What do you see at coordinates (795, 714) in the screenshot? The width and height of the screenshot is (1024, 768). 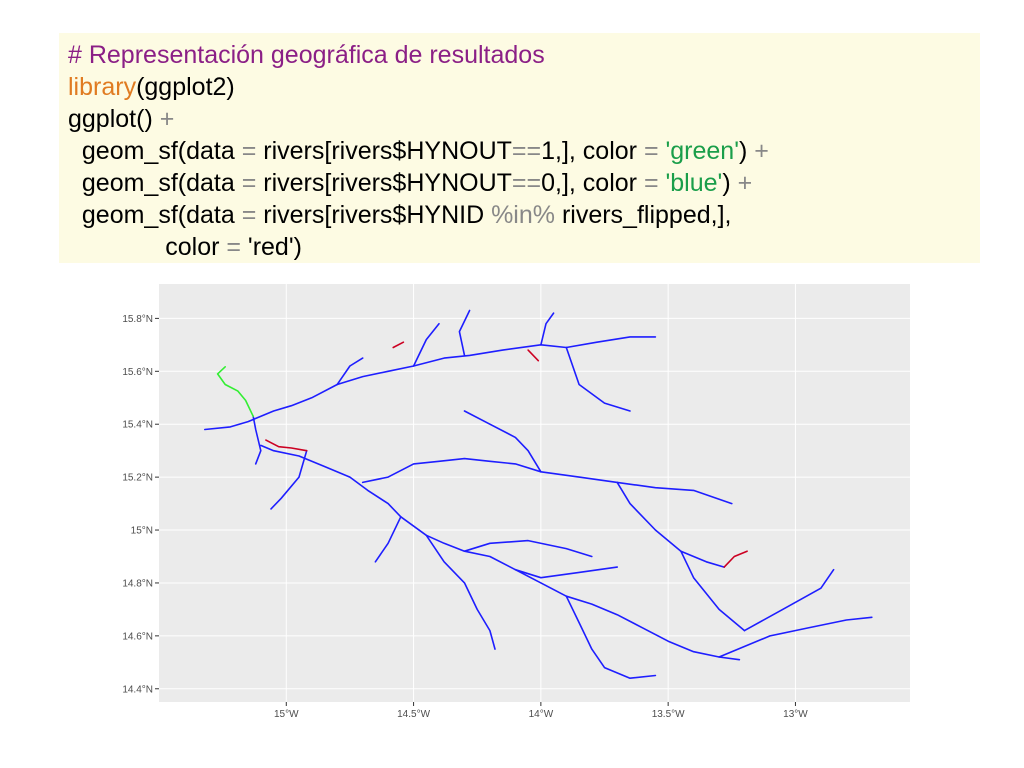 I see `x-tick-label: 13°W` at bounding box center [795, 714].